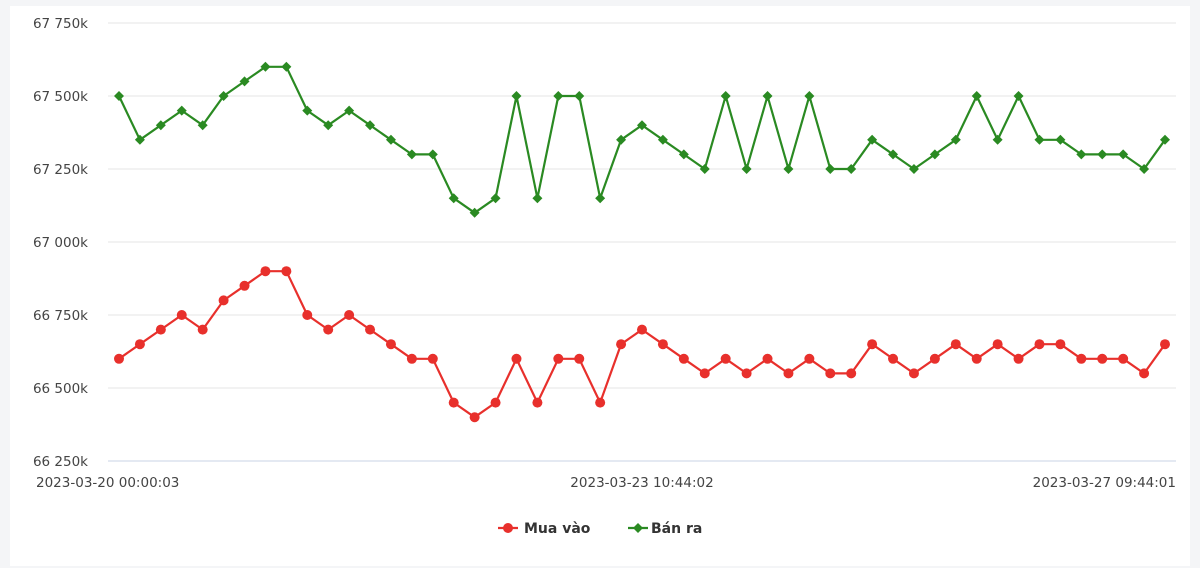 The image size is (1200, 568). What do you see at coordinates (544, 529) in the screenshot?
I see `legend-item-mua-vao: Mua vào` at bounding box center [544, 529].